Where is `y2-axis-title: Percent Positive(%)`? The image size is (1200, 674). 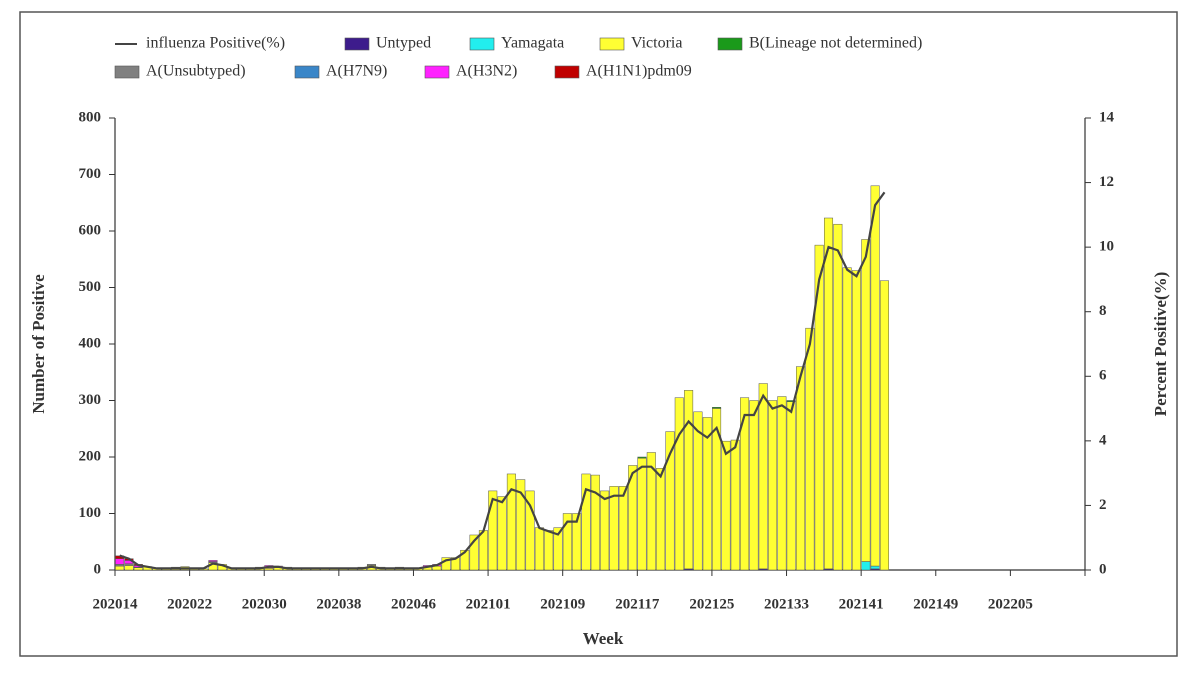 y2-axis-title: Percent Positive(%) is located at coordinates (1160, 344).